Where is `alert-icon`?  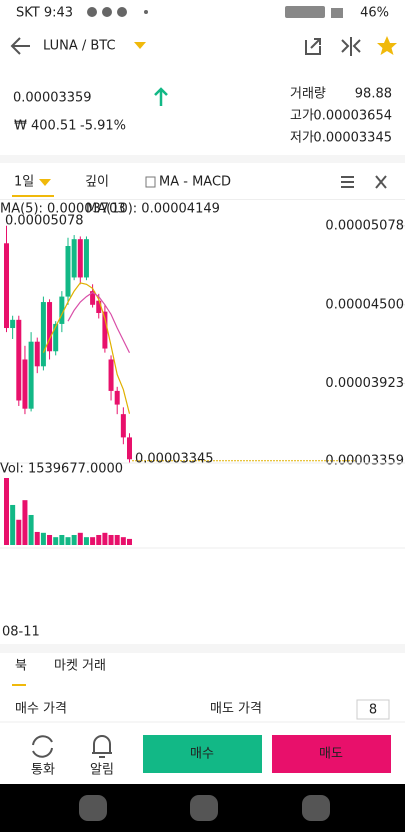
alert-icon is located at coordinates (102, 746).